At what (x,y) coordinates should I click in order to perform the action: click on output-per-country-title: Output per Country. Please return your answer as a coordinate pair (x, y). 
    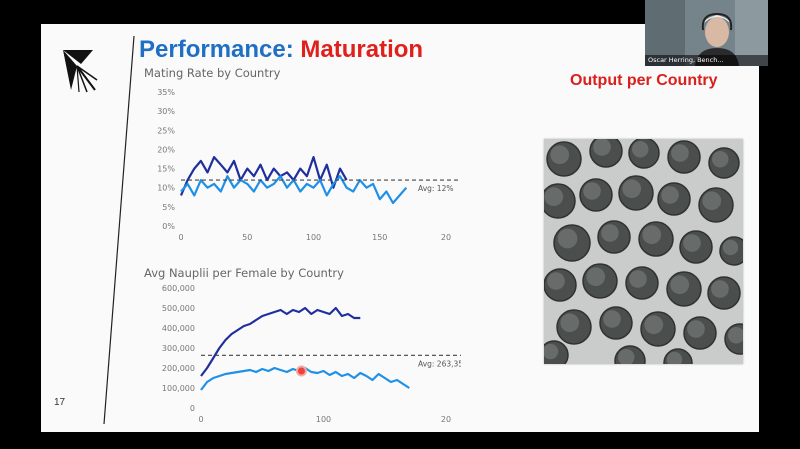
    Looking at the image, I should click on (644, 80).